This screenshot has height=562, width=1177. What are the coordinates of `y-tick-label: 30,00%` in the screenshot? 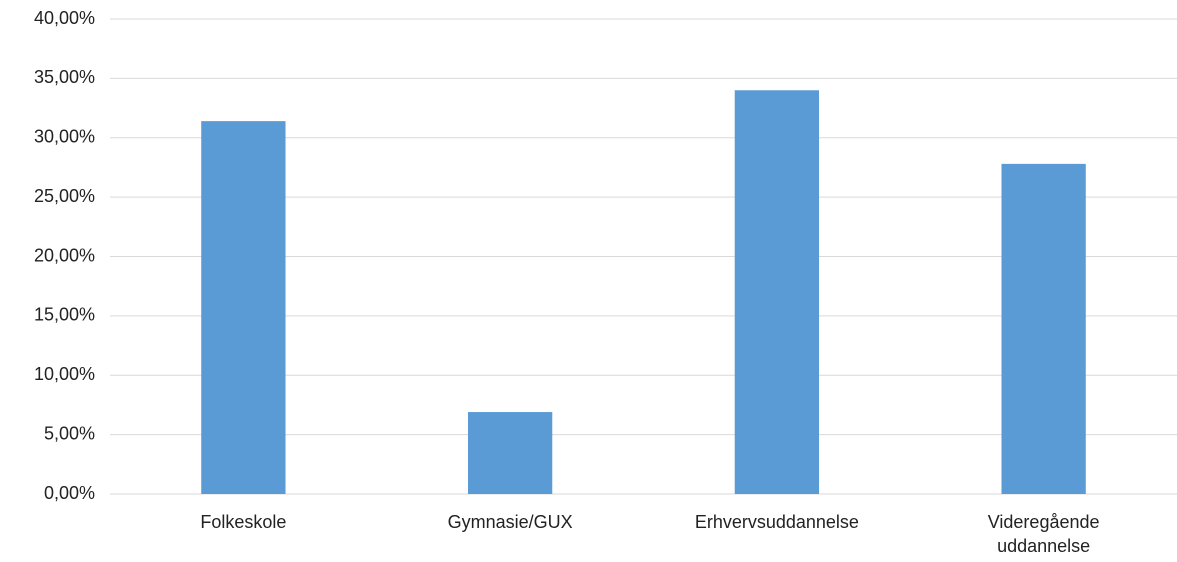 It's located at (64, 137).